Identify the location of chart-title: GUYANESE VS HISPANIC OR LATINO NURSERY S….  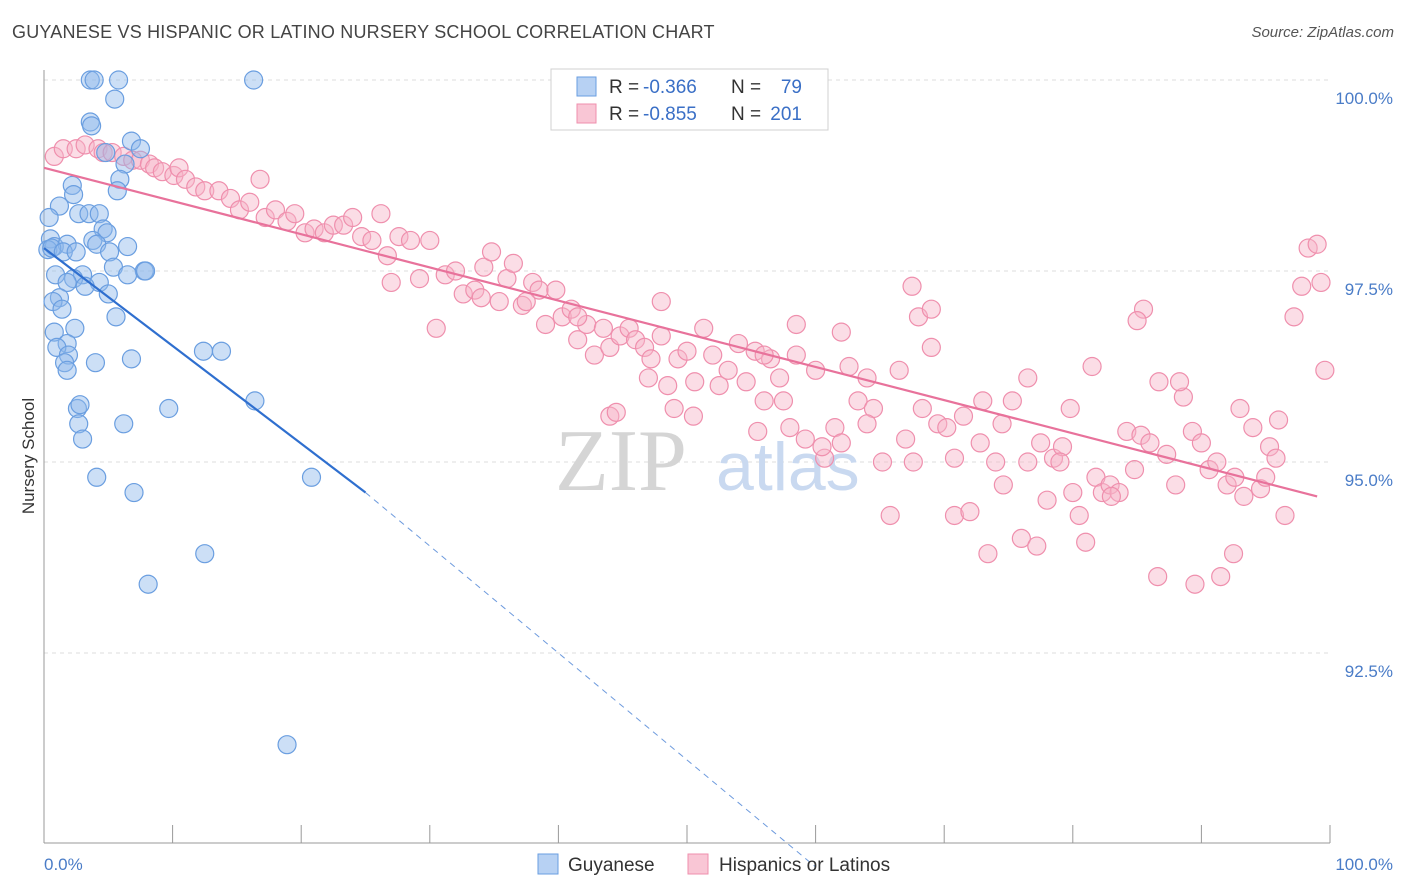
(363, 32).